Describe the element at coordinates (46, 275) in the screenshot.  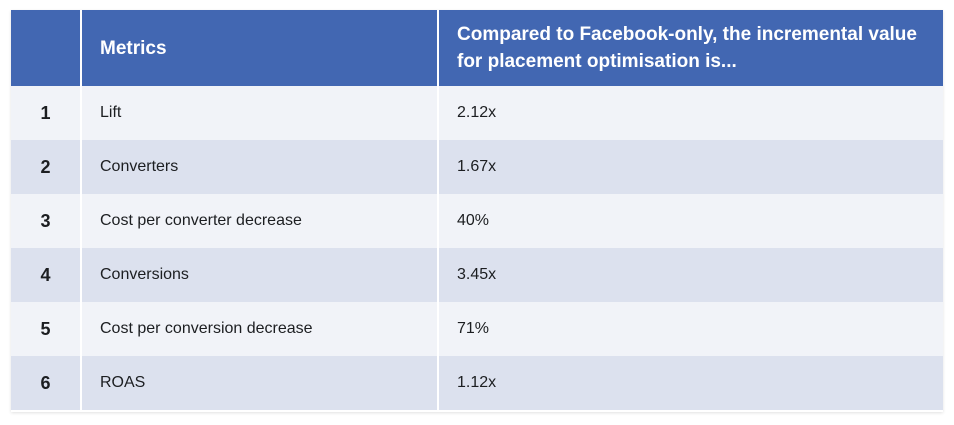
I see `row-index: 4` at that location.